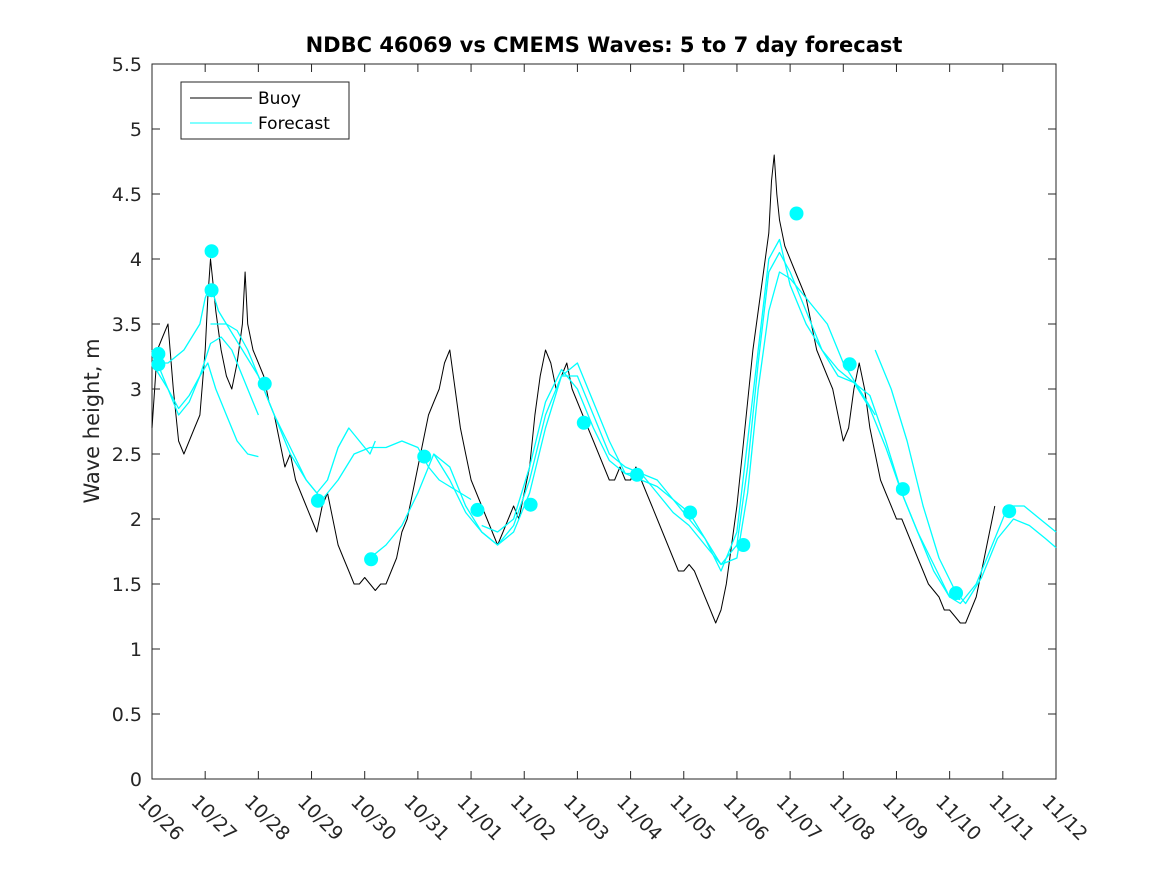  I want to click on legend-buoy-label: Buoy, so click(279, 99).